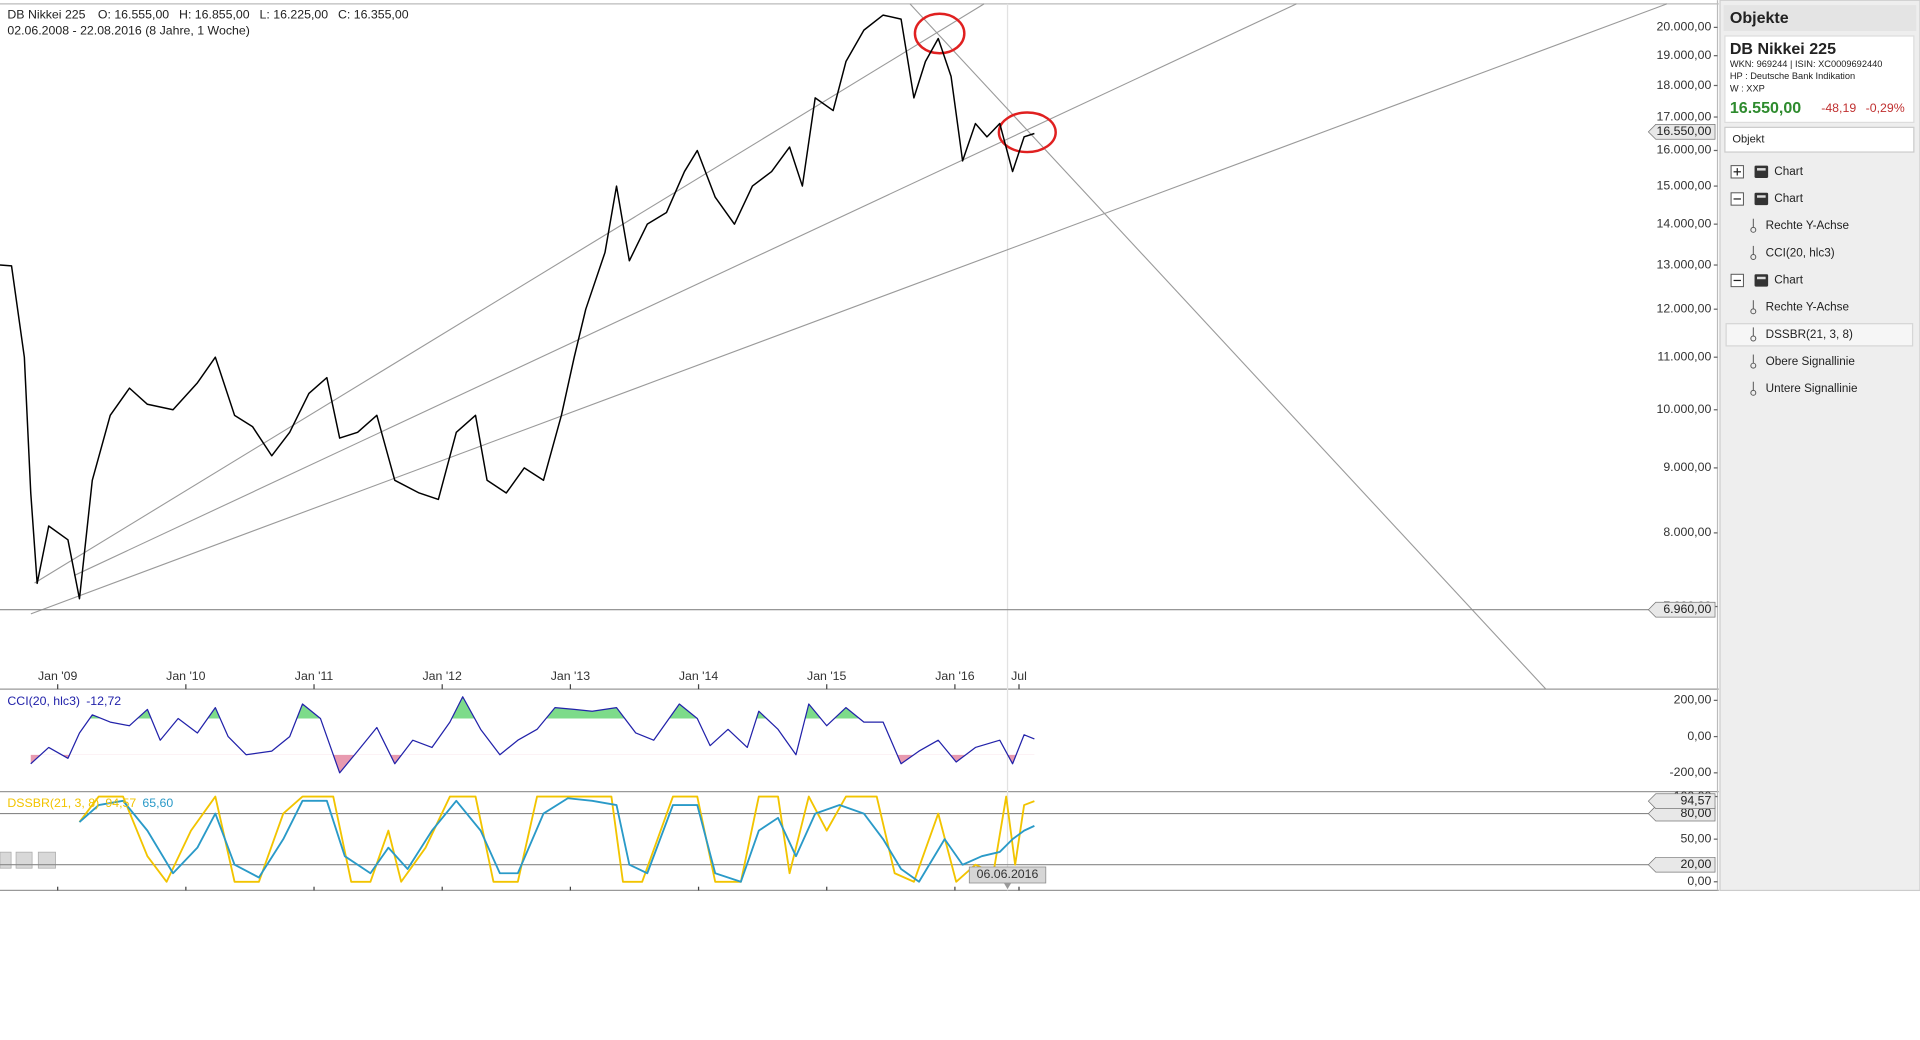 The height and width of the screenshot is (1040, 1920). I want to click on card-price: 16.550,00, so click(1765, 108).